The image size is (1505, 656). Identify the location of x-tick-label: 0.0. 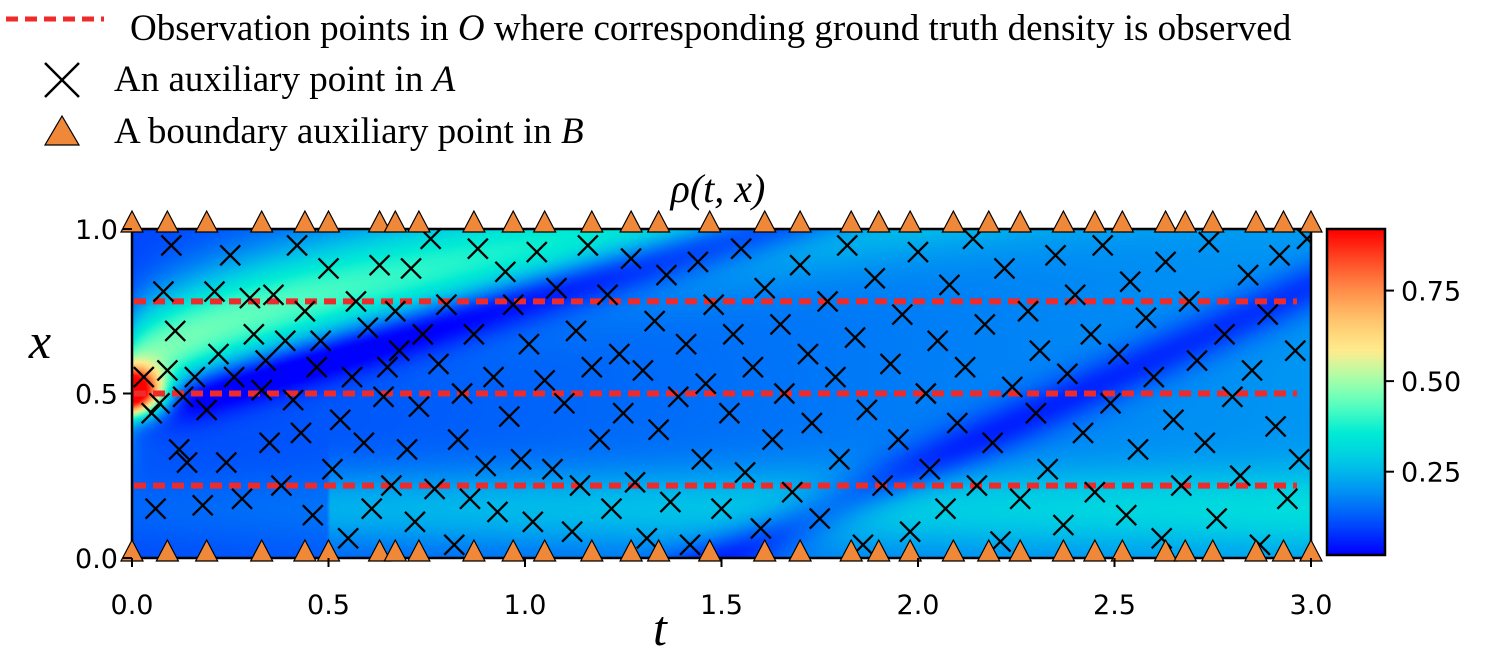
(132, 605).